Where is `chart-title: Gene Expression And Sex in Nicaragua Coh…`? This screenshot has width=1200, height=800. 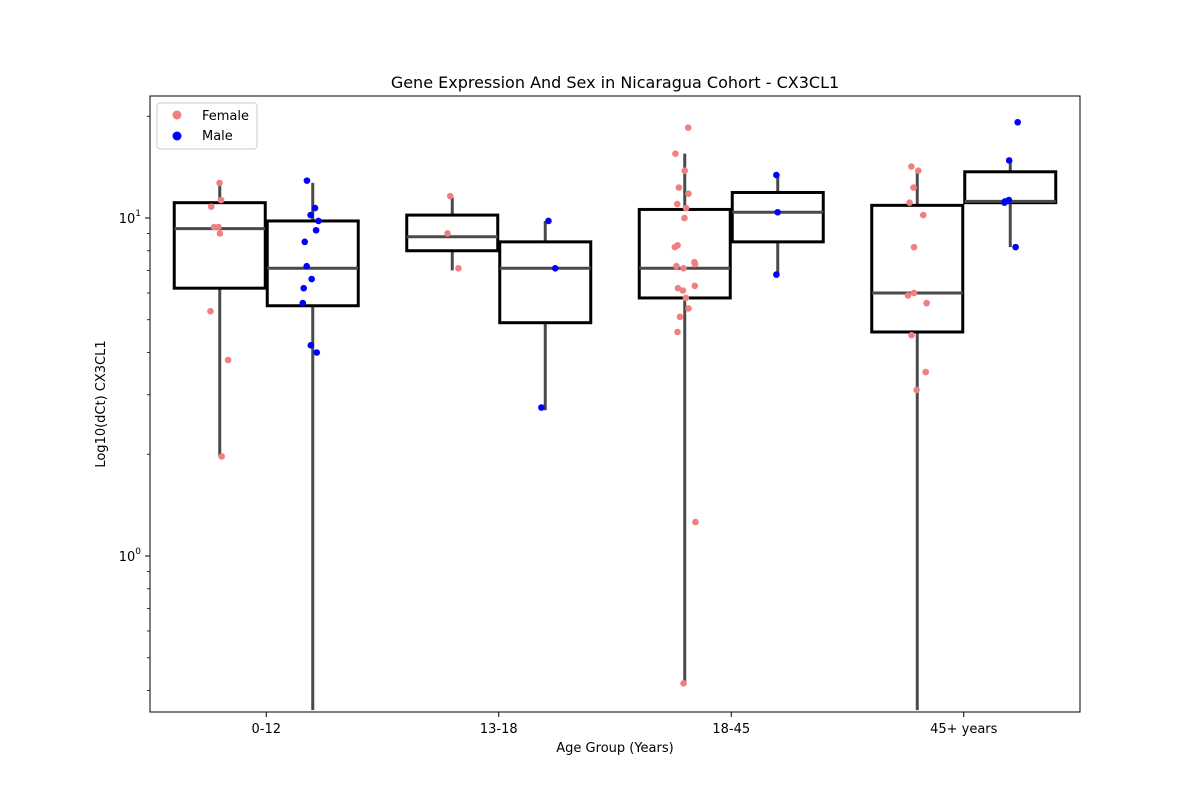
chart-title: Gene Expression And Sex in Nicaragua Coh… is located at coordinates (615, 82).